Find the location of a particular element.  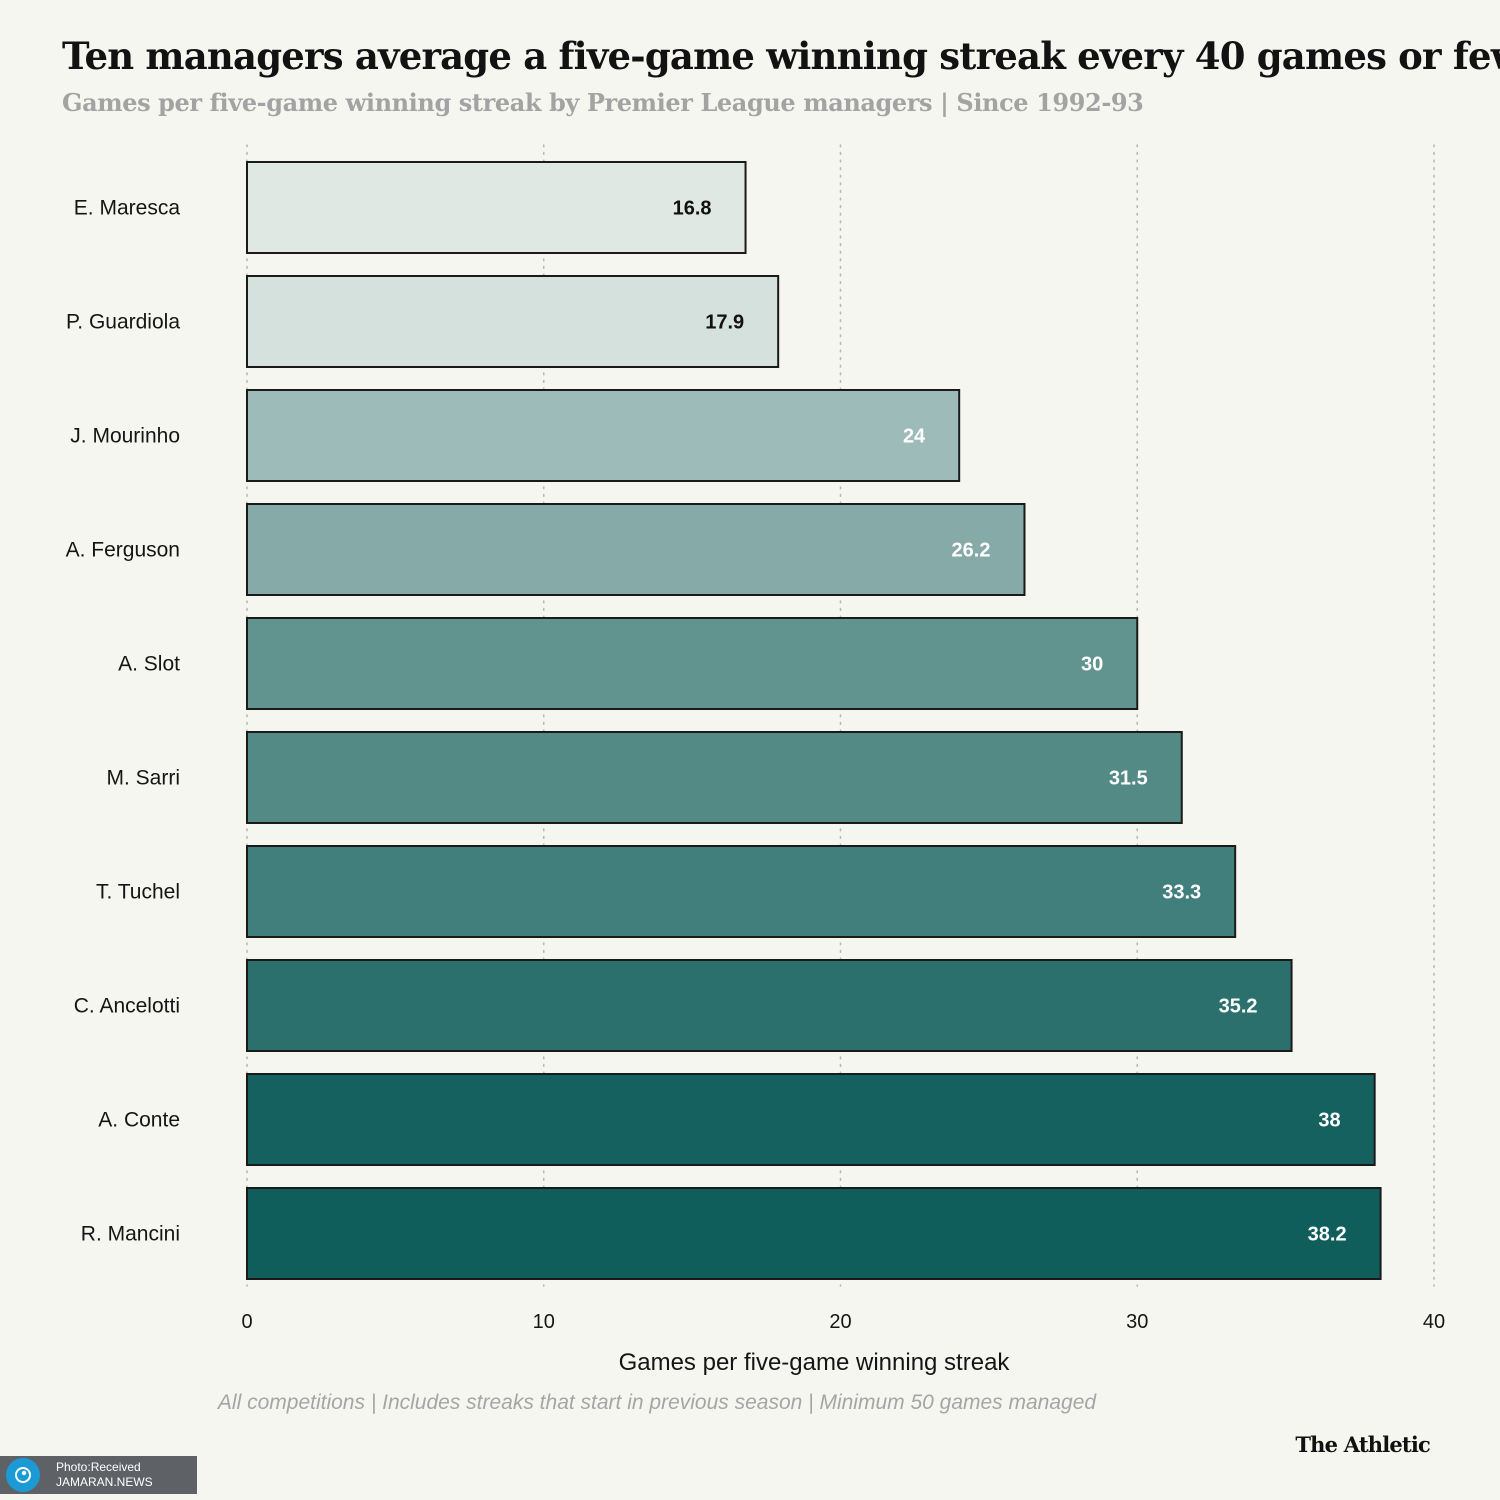

value-label: 30 is located at coordinates (1092, 665).